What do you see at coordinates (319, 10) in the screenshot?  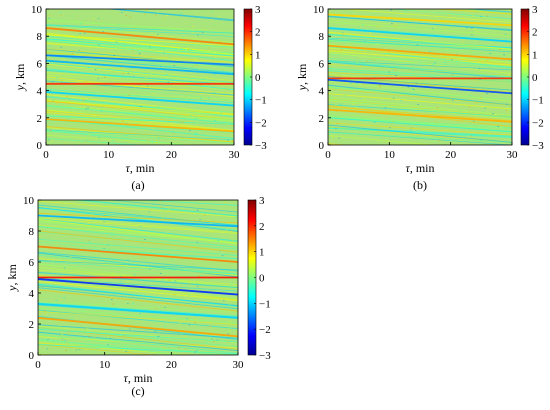 I see `y-tick-label: 10` at bounding box center [319, 10].